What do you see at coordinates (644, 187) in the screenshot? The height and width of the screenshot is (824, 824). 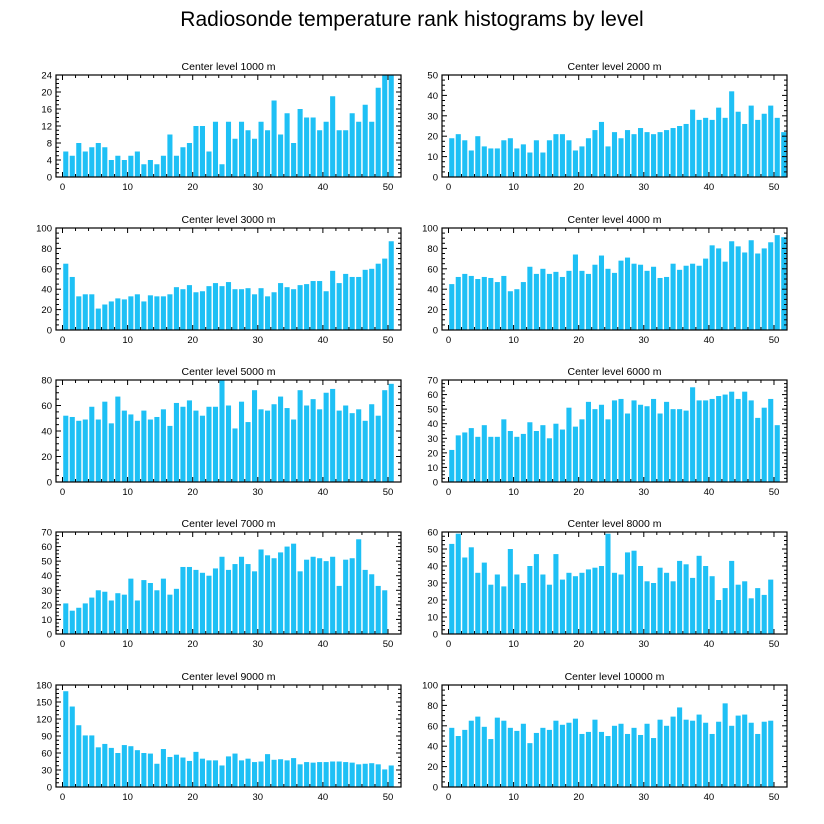 I see `x-tick-label: 30` at bounding box center [644, 187].